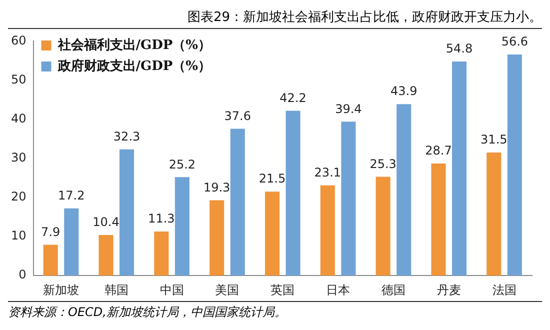 The height and width of the screenshot is (330, 550). I want to click on y-tick-label: 40, so click(18, 118).